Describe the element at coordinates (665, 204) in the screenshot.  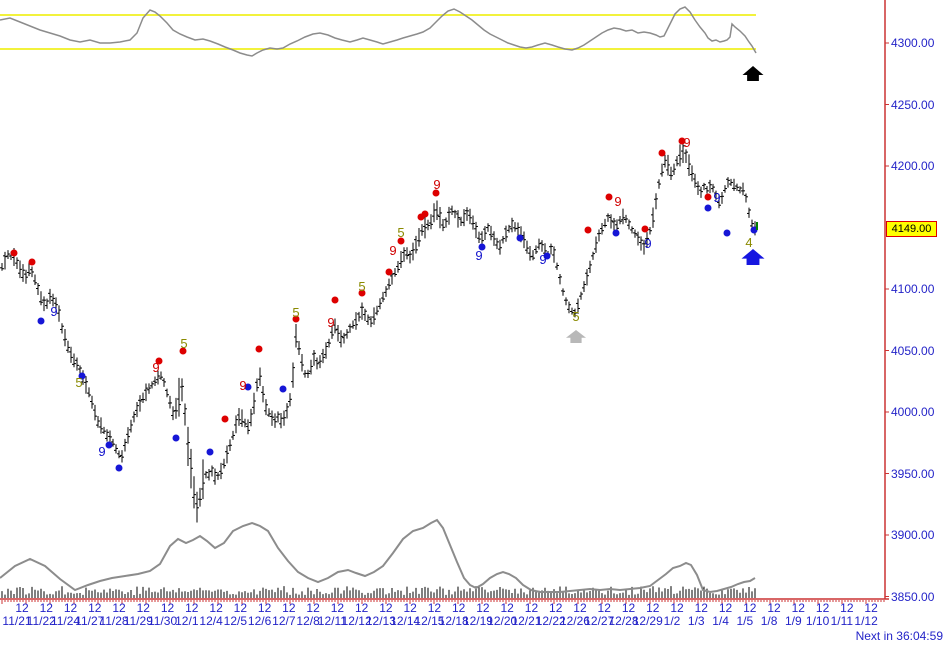
I see `signal-arrows` at that location.